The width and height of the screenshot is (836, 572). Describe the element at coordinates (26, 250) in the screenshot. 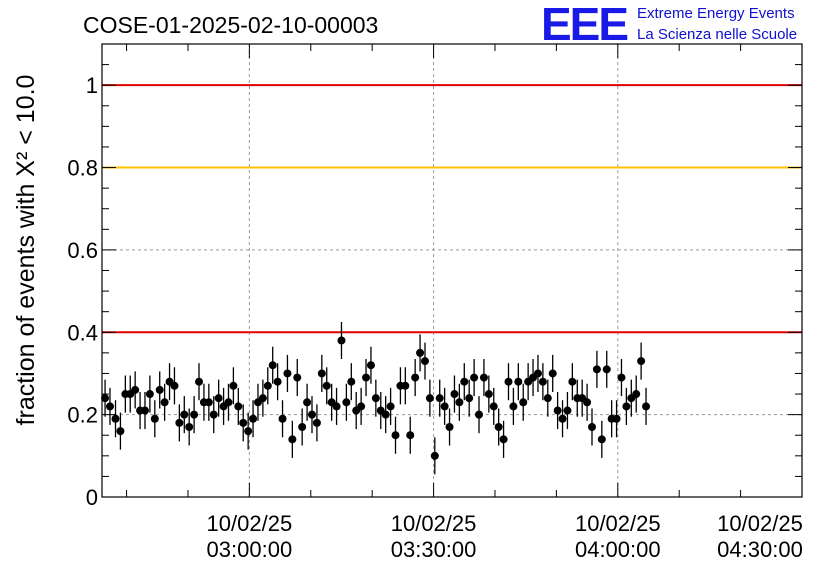

I see `y-axis-label: fraction of events with X² < 10.0` at that location.